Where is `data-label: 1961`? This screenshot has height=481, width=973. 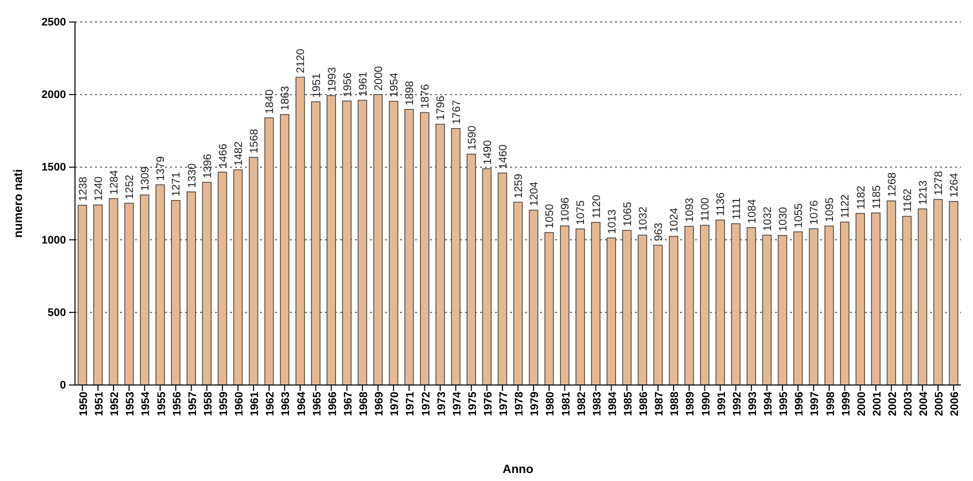 data-label: 1961 is located at coordinates (363, 84).